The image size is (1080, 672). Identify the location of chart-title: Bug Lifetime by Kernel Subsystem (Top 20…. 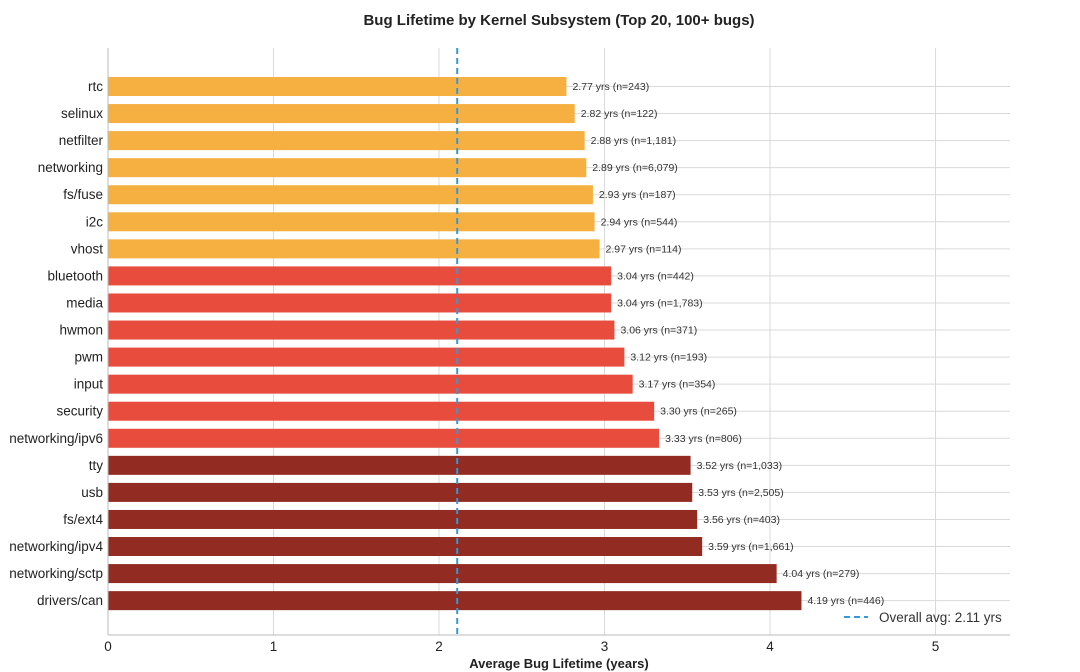
(558, 20).